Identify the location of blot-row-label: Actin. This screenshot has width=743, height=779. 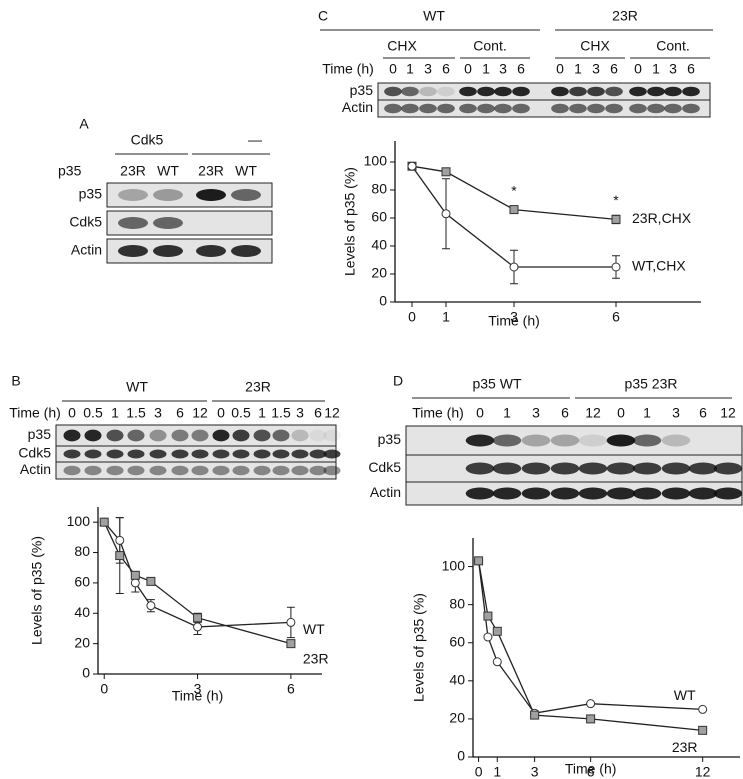
(86, 250).